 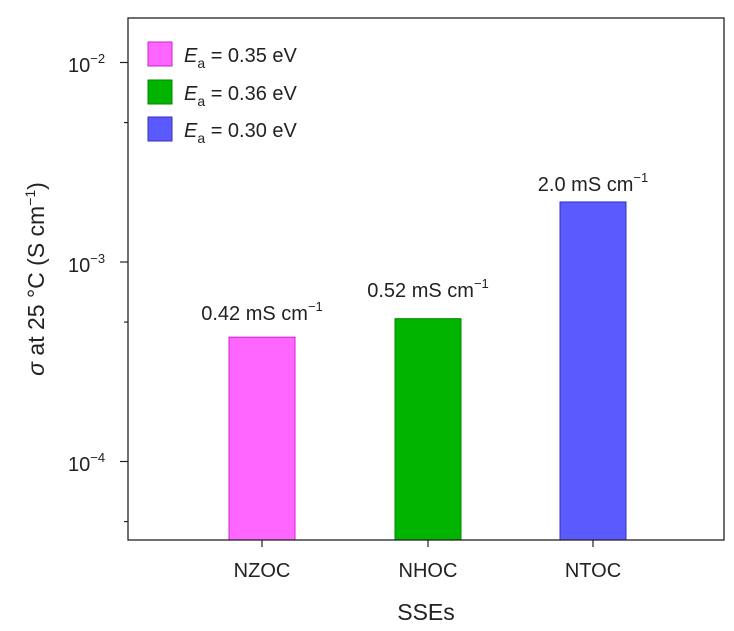 I want to click on legend: Ea = 0.35 eV Ea = 0.36 eV Ea = 0.30 eV, so click(x=222, y=93).